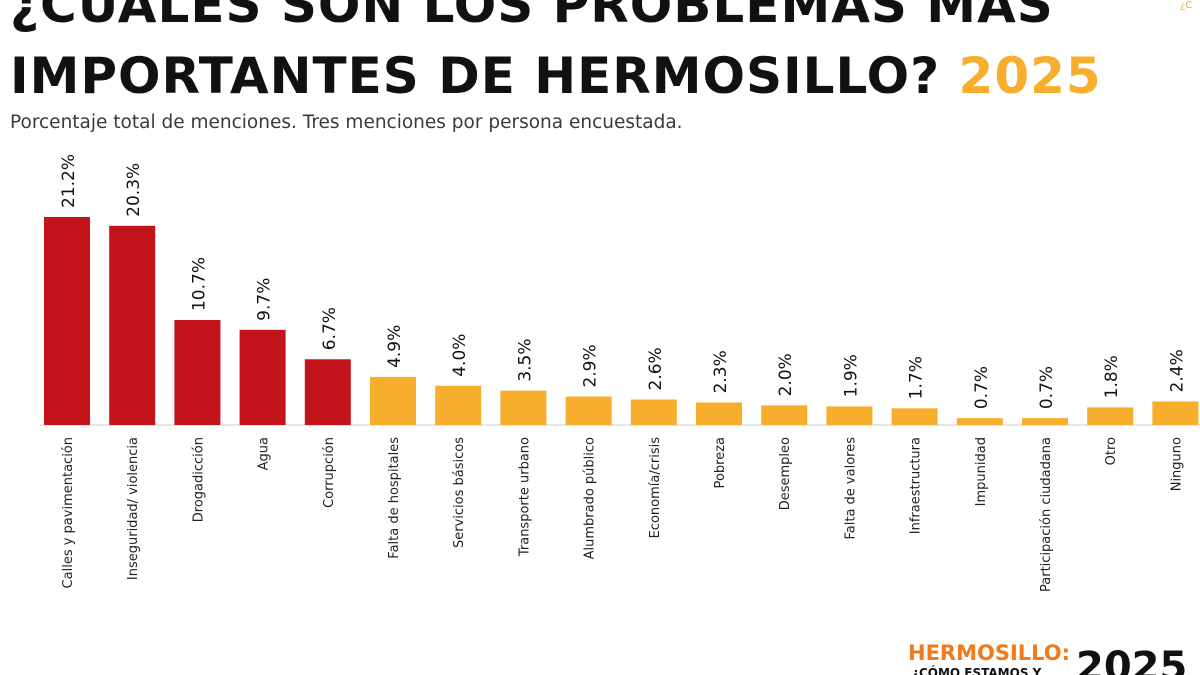 Image resolution: width=1200 pixels, height=675 pixels. I want to click on category-label: Falta de valores, so click(850, 488).